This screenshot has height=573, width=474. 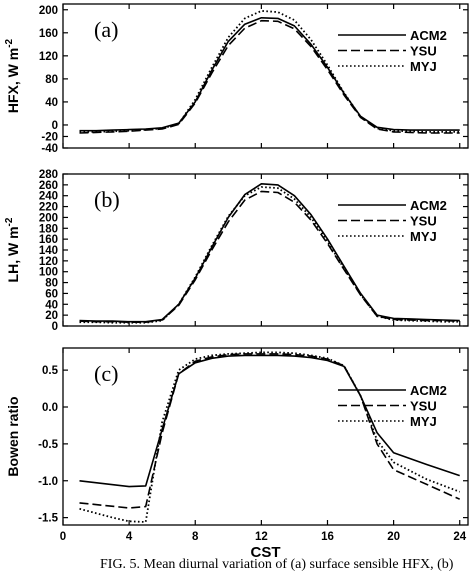 I want to click on y-axis-label: Bowen ratio, so click(x=13, y=436).